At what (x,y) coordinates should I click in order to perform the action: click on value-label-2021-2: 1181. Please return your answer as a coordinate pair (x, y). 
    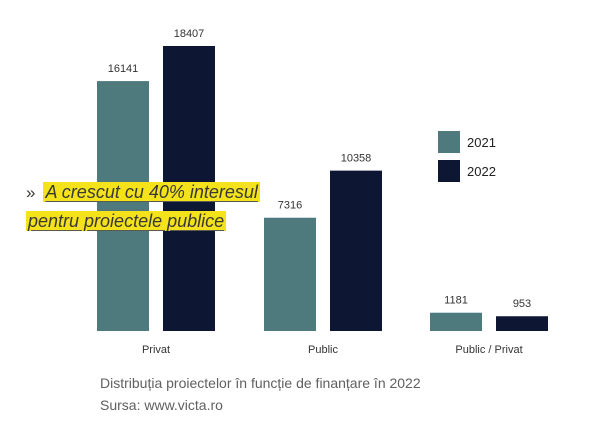
    Looking at the image, I should click on (456, 301).